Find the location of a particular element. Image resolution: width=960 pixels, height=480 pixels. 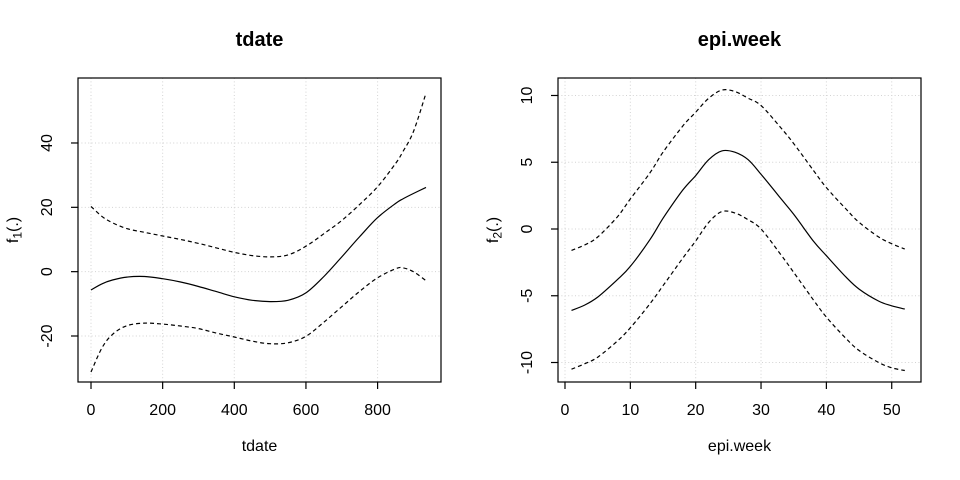

y-tick-label: 20 is located at coordinates (47, 207).